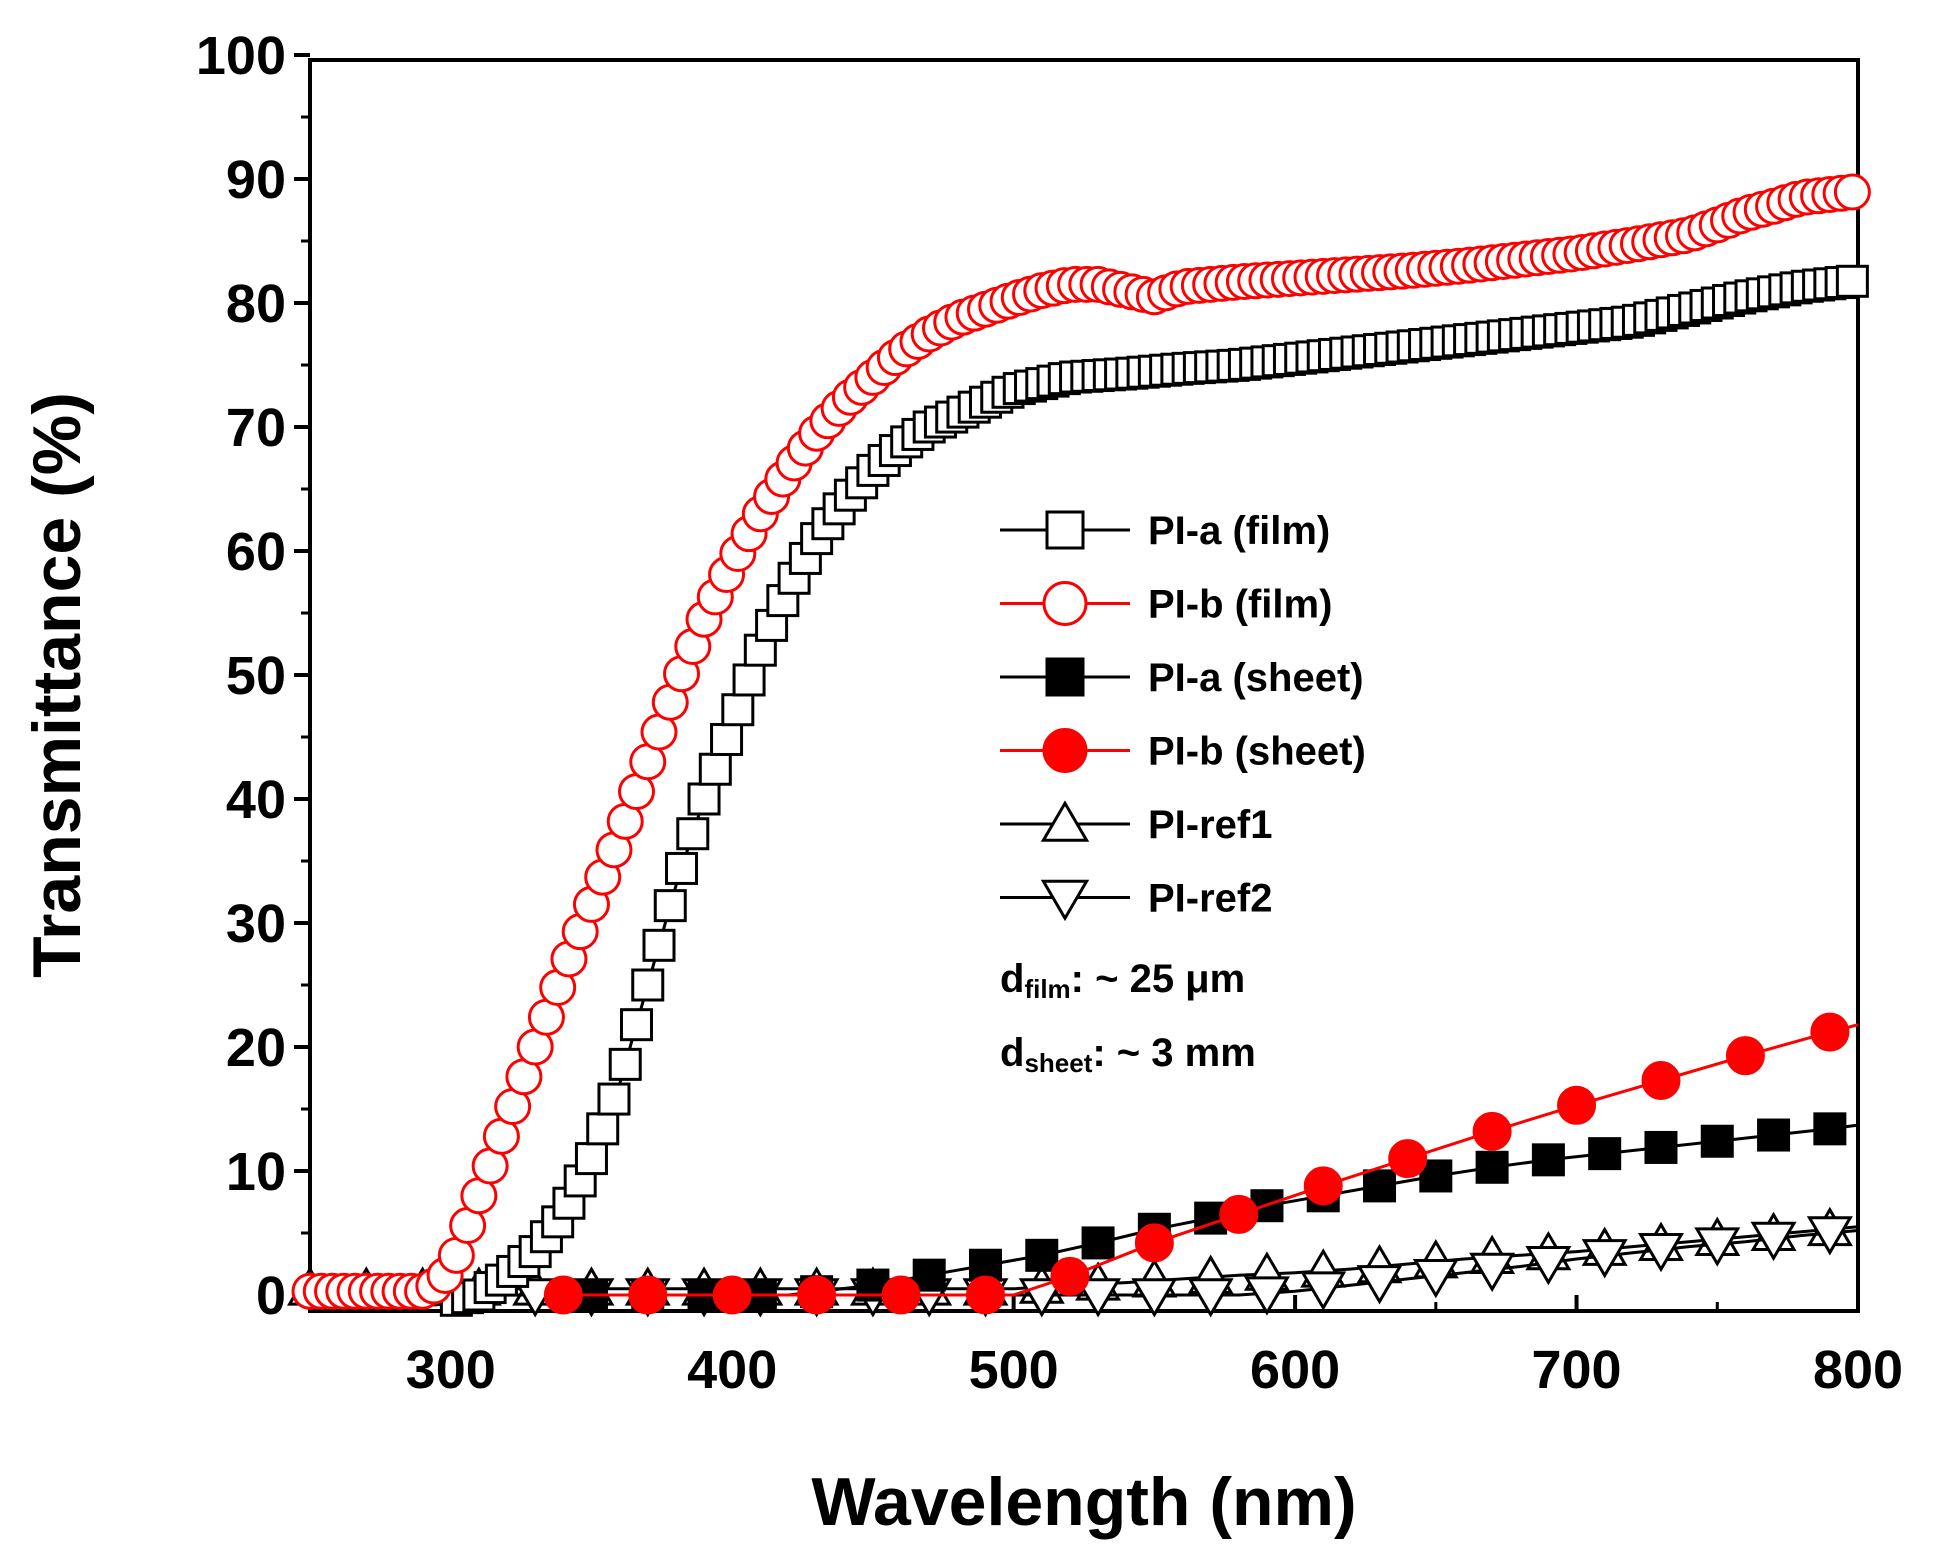 Image resolution: width=1934 pixels, height=1563 pixels. I want to click on legend-label: PI-b (sheet), so click(1257, 752).